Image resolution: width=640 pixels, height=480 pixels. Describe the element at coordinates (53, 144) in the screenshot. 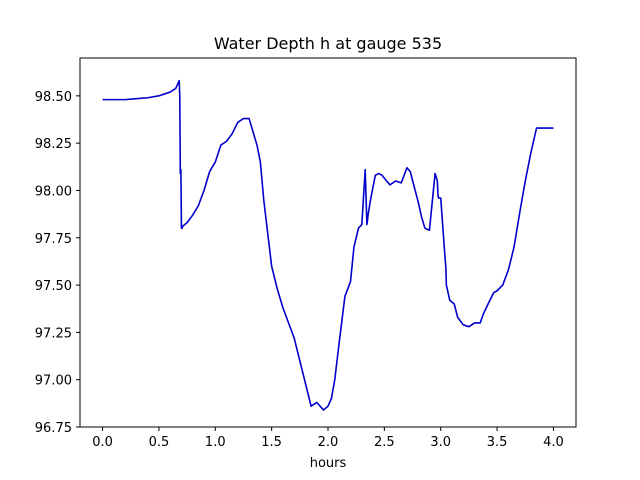

I see `y-tick-label: 98.25` at that location.